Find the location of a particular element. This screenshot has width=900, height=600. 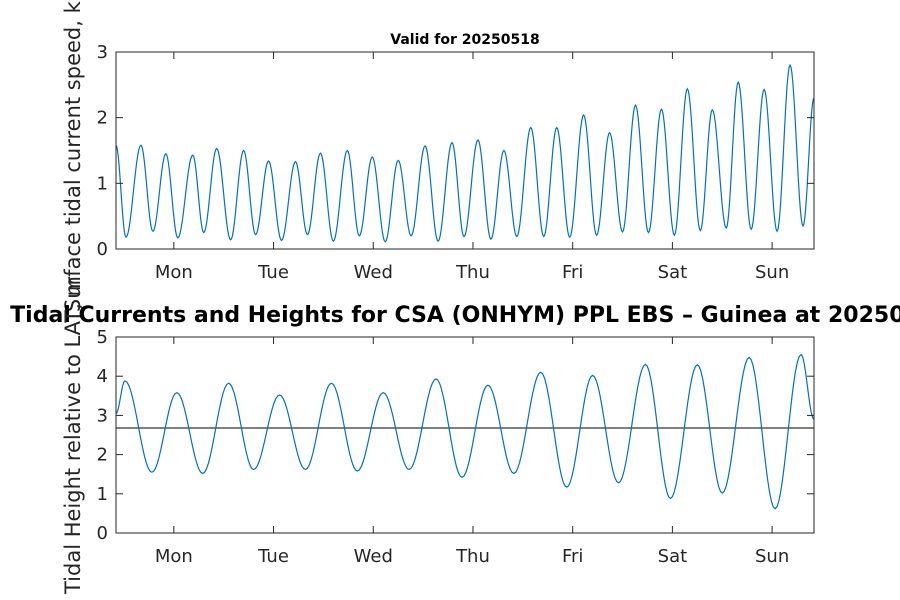

speed-y-tick-label: 0 is located at coordinates (102, 249).